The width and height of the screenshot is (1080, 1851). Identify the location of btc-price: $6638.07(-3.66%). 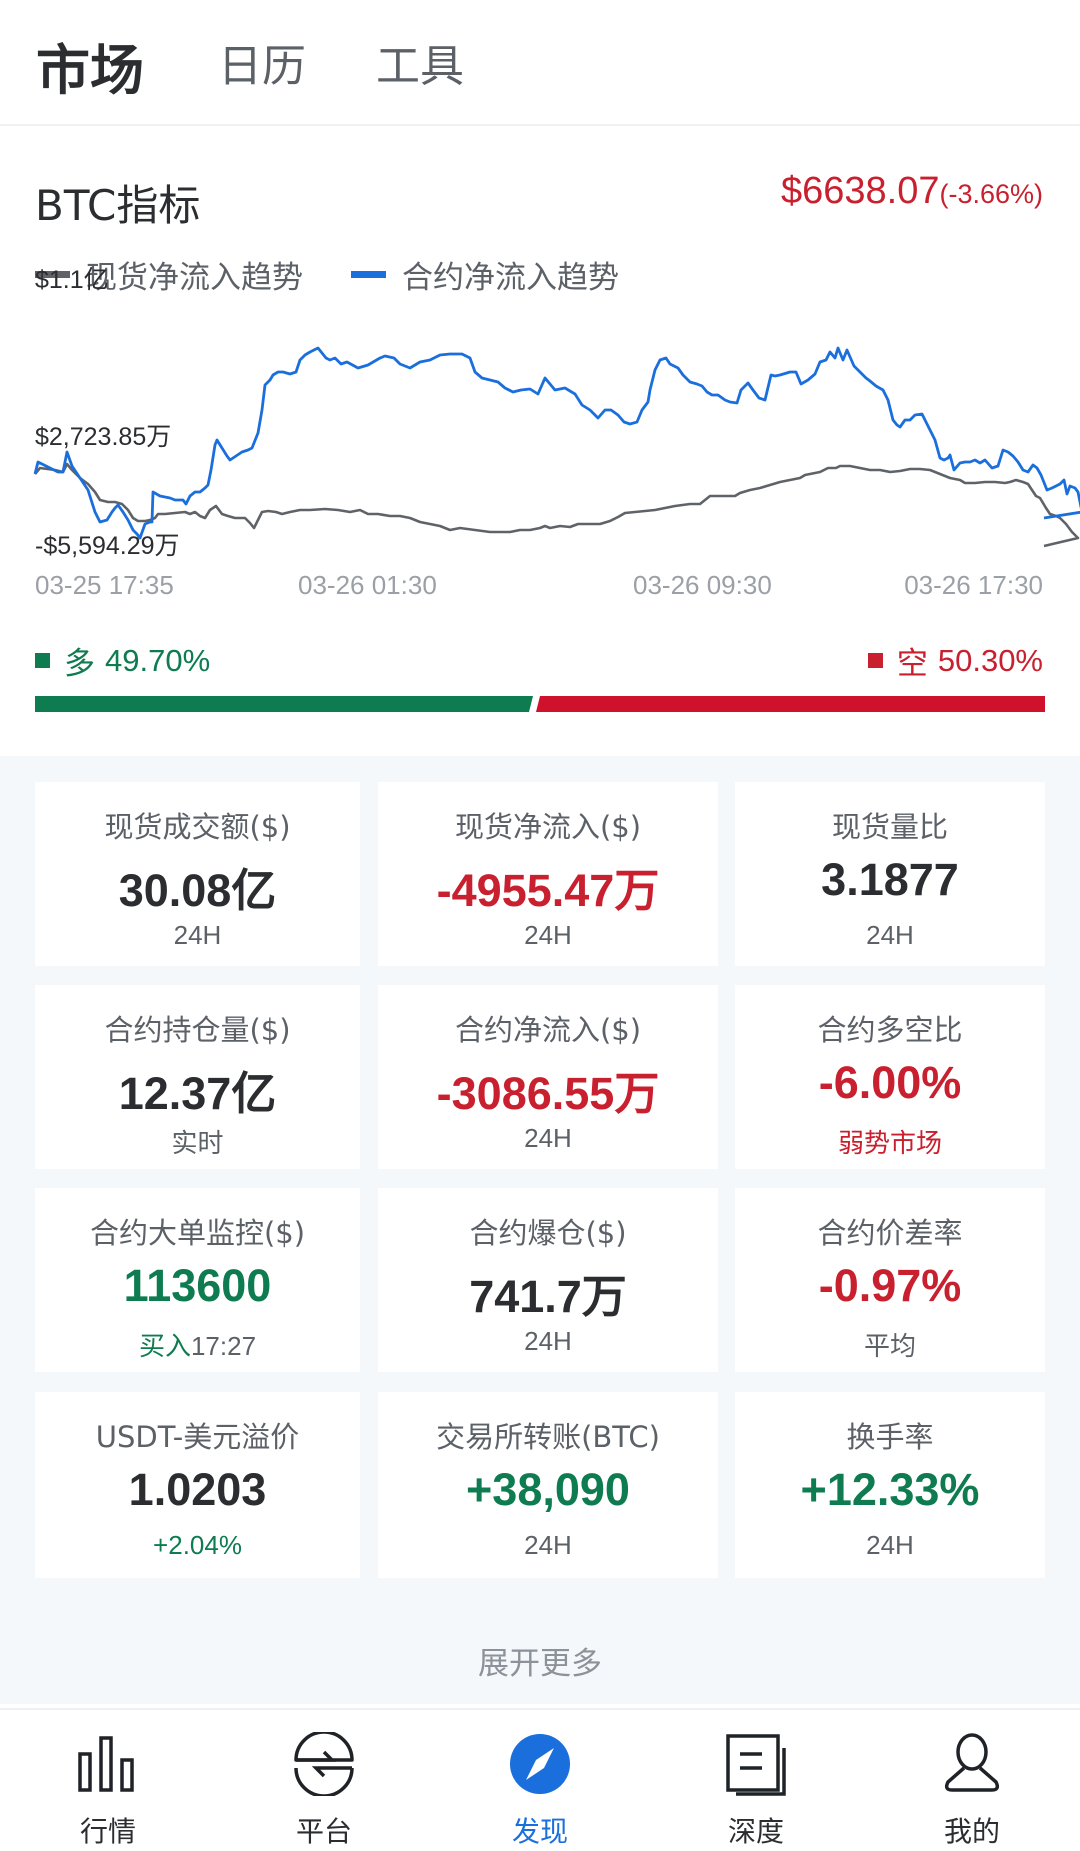
(912, 191).